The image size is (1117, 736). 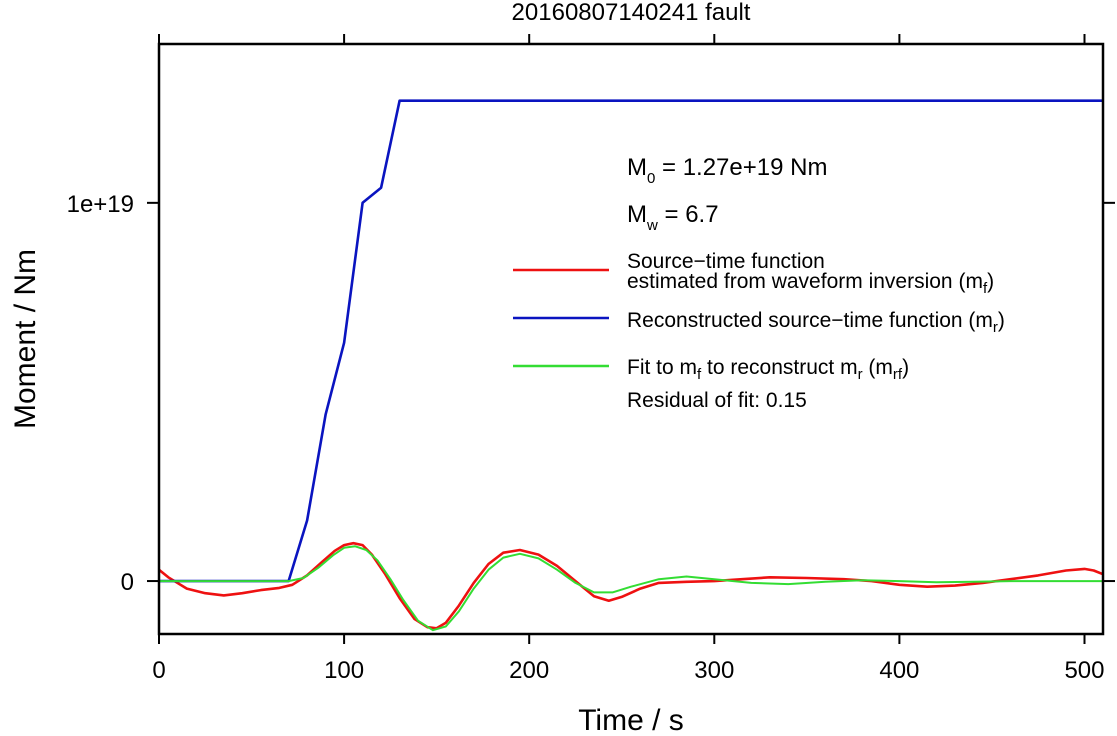 I want to click on chart-title: 20160807140241 fault, so click(x=631, y=13).